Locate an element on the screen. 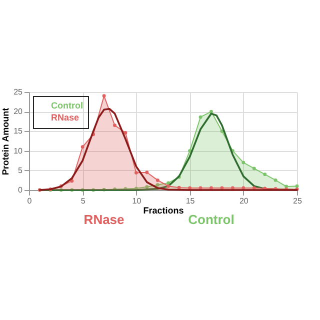 This screenshot has height=320, width=320. x-tick-label: 5 is located at coordinates (83, 201).